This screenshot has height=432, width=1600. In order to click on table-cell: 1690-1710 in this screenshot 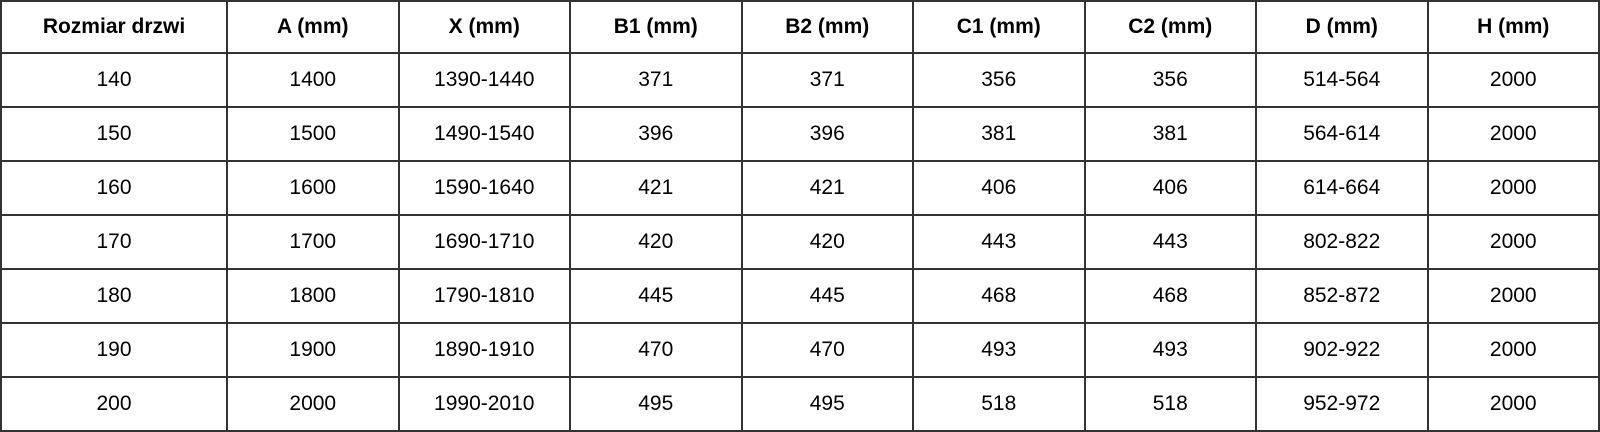, I will do `click(484, 242)`.